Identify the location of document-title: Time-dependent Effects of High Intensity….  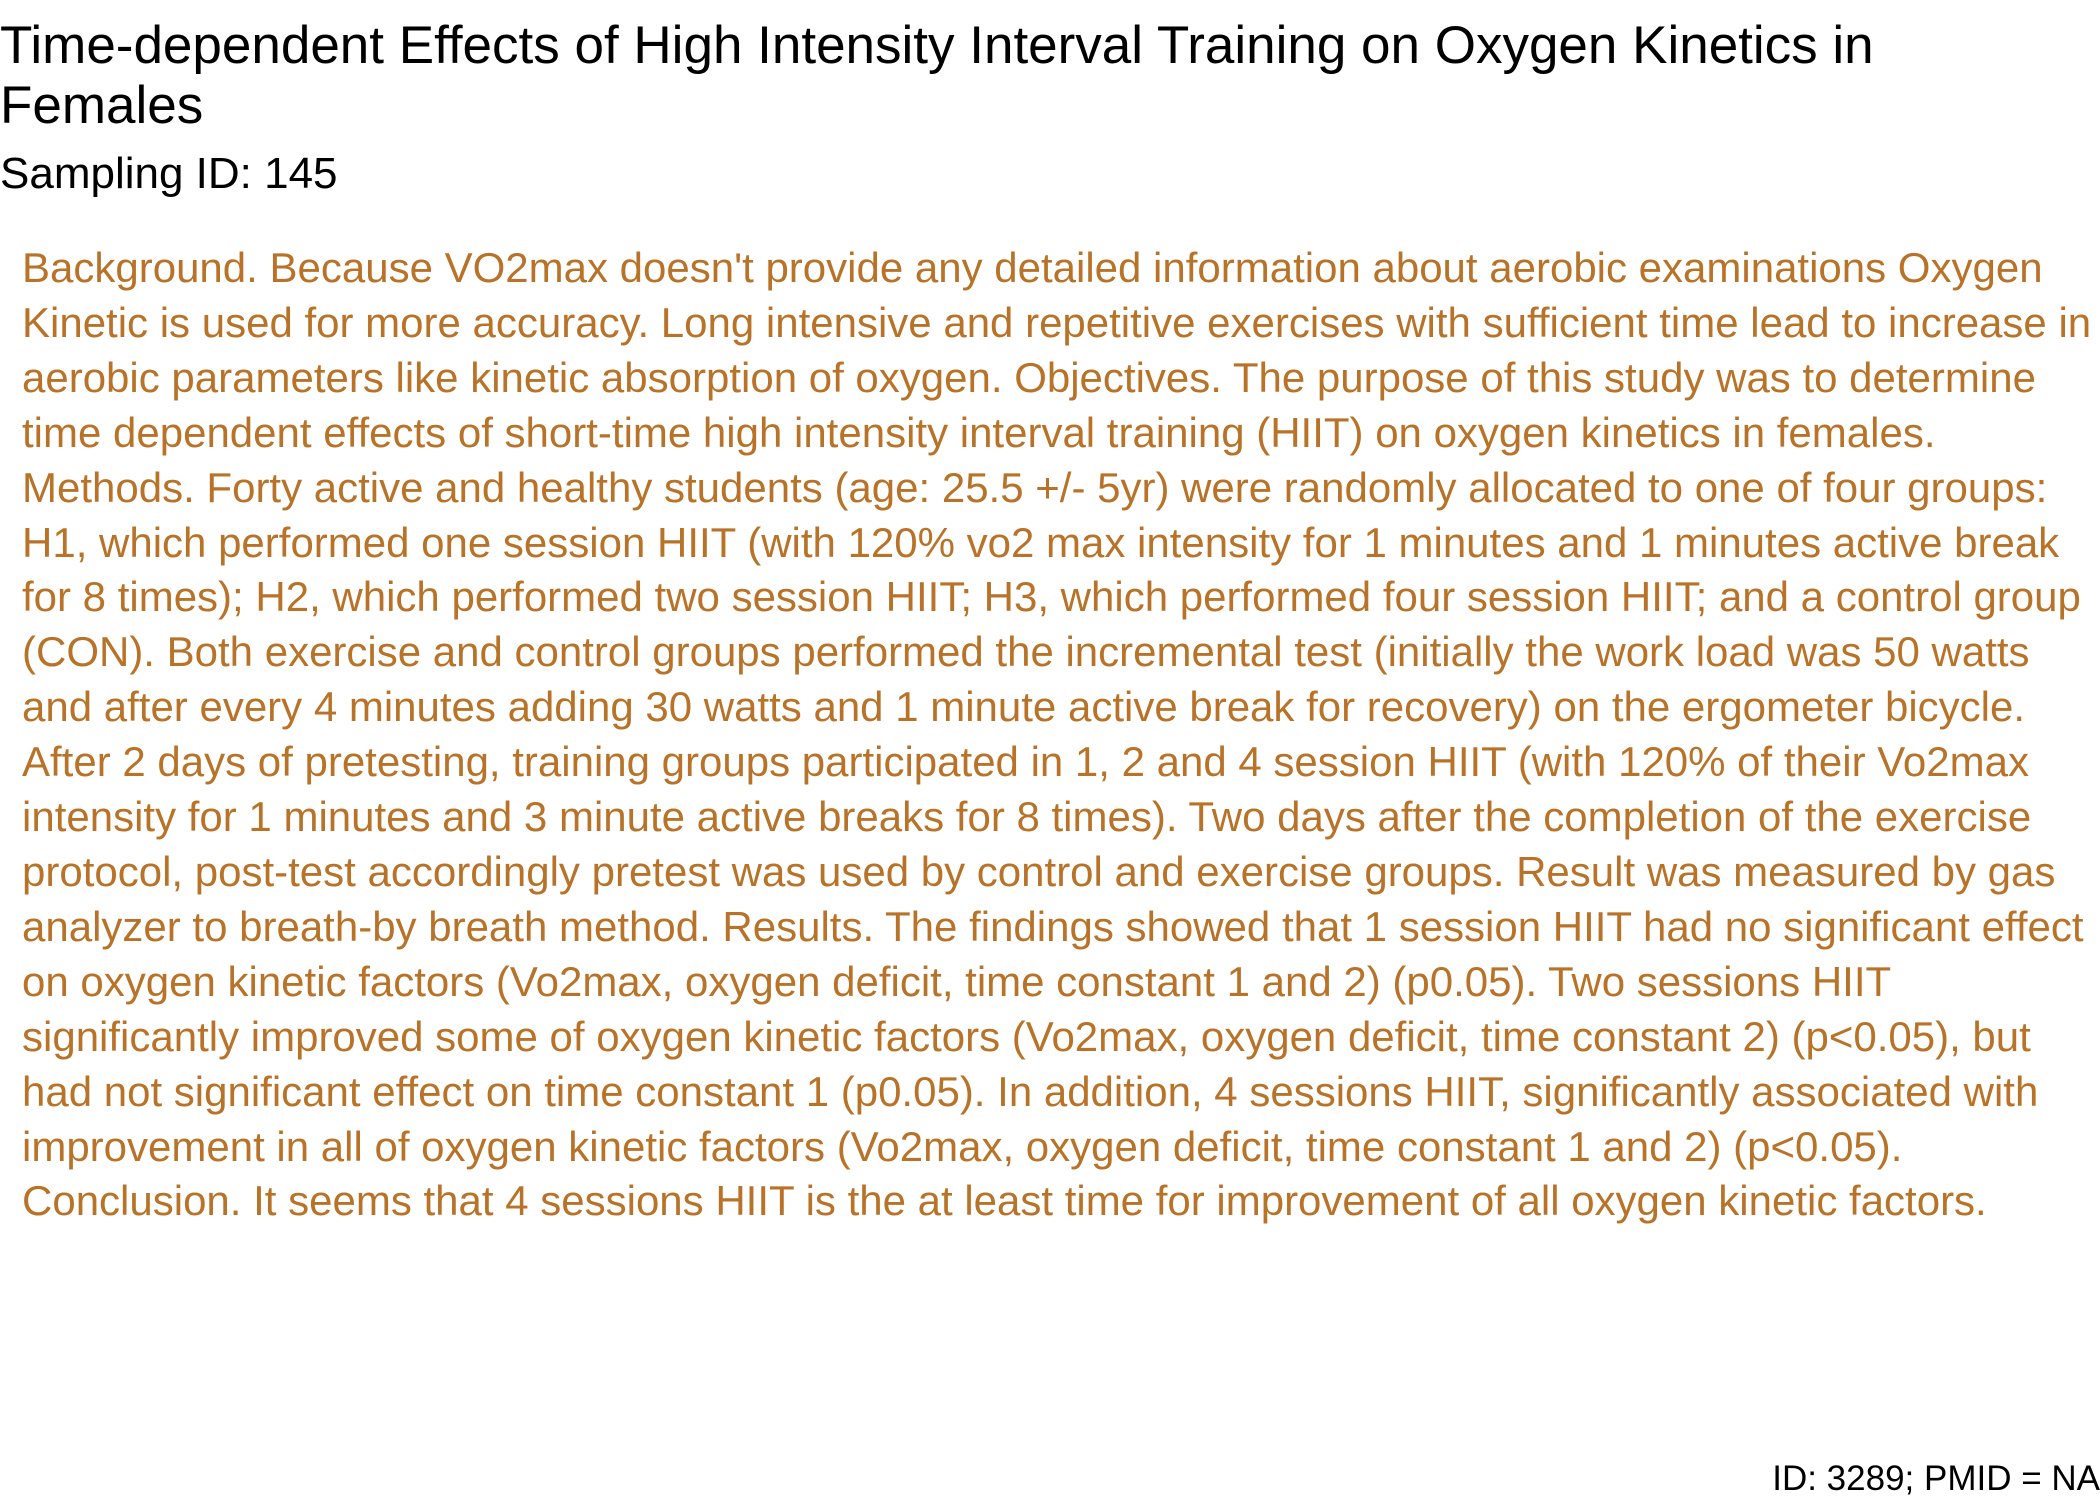
(937, 75).